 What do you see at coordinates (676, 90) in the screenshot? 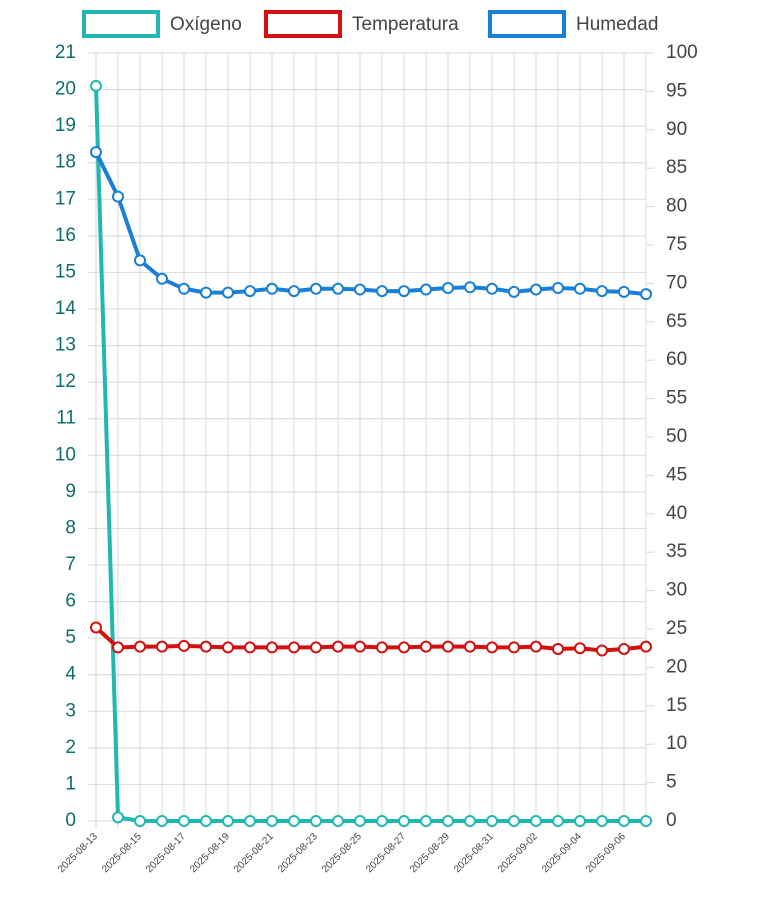
I see `y2-tick-label: 95` at bounding box center [676, 90].